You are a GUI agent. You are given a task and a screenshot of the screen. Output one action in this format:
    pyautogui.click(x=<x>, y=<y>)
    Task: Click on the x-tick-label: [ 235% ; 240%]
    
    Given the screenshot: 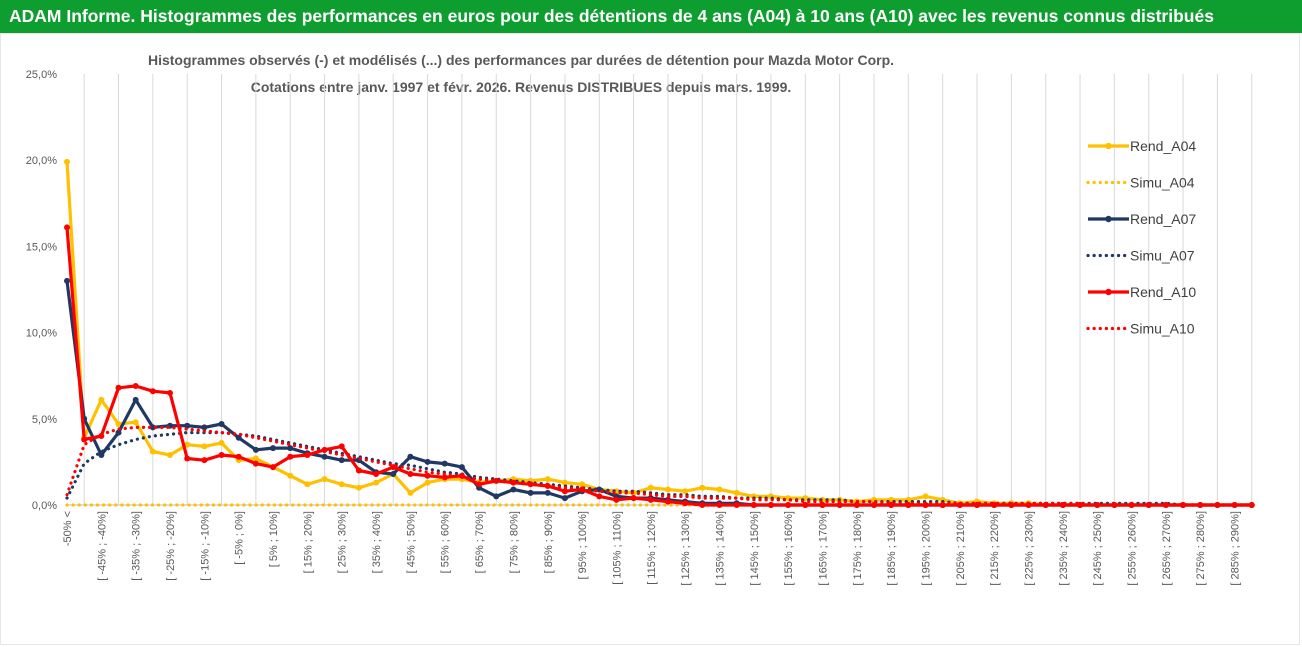 What is the action you would take?
    pyautogui.click(x=1064, y=548)
    